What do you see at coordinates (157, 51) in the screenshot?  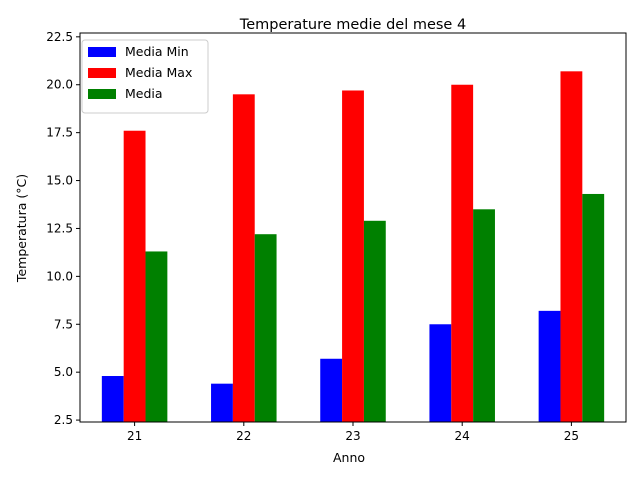 I see `legend-label: Media Min` at bounding box center [157, 51].